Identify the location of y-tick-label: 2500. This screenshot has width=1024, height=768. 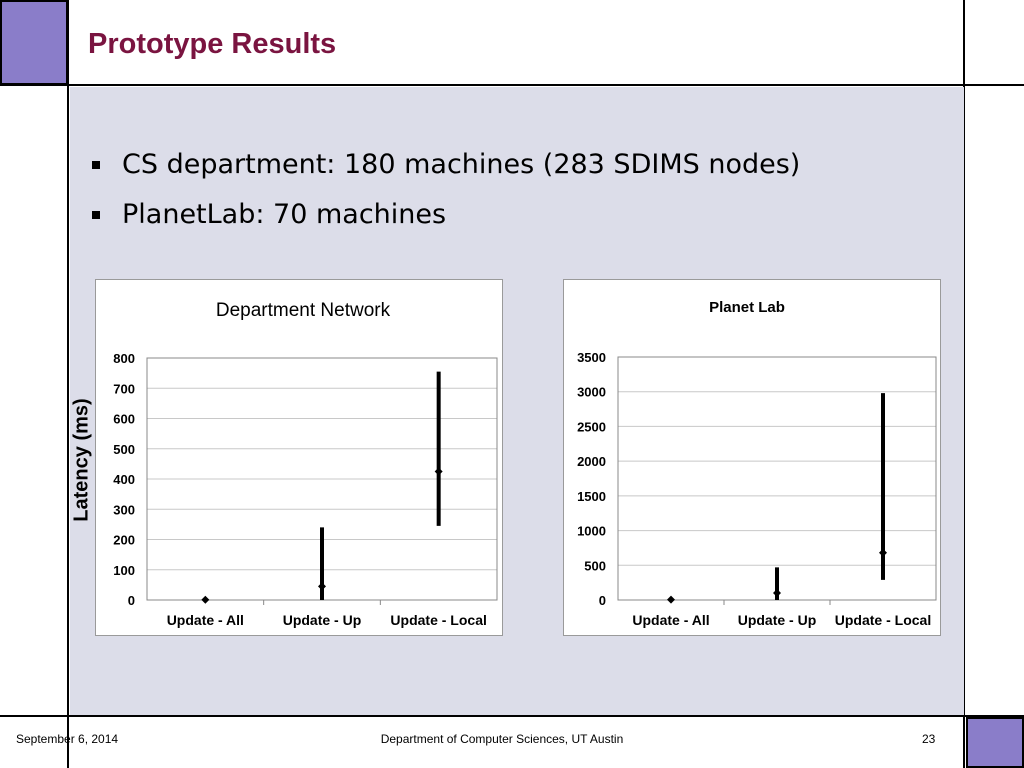
(591, 426).